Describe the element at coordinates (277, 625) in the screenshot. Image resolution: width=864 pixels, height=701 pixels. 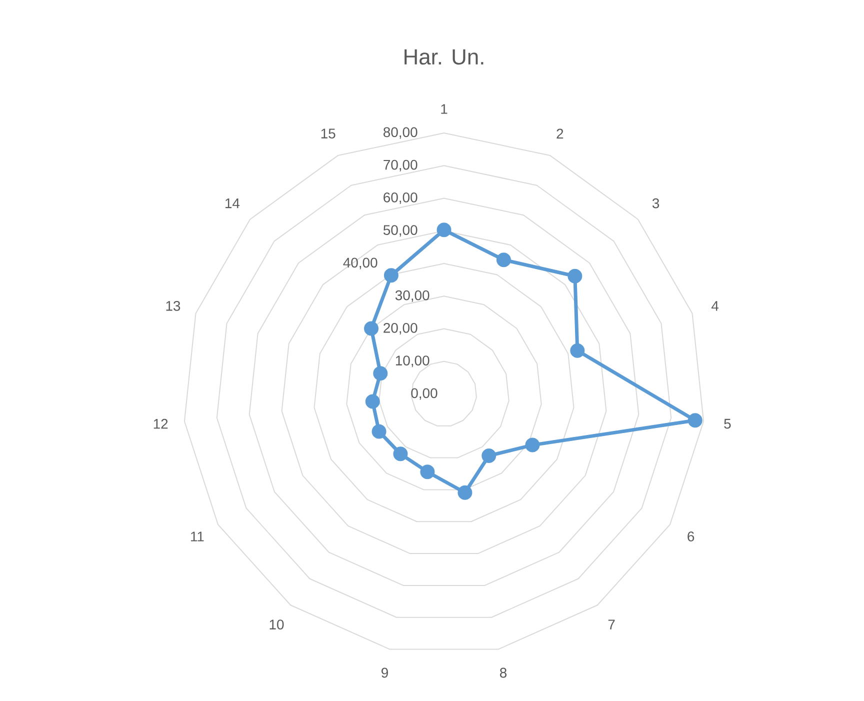
I see `spoke-label: 10` at that location.